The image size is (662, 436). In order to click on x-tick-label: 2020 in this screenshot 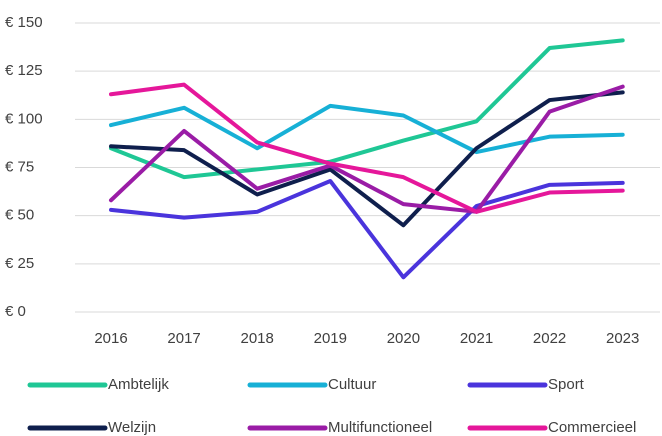, I will do `click(403, 338)`.